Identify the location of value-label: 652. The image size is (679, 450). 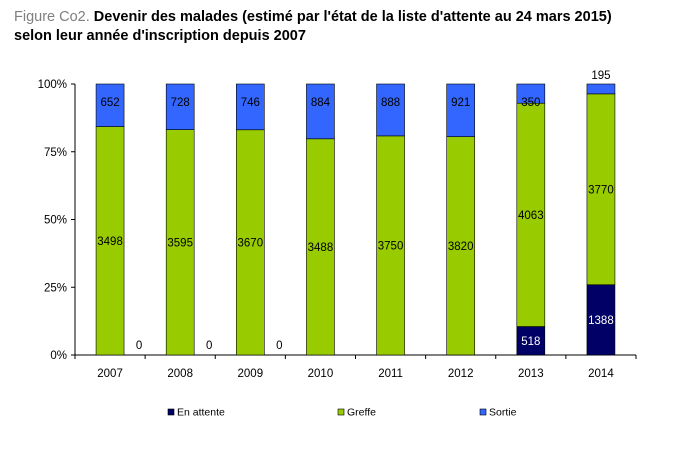
(109, 103).